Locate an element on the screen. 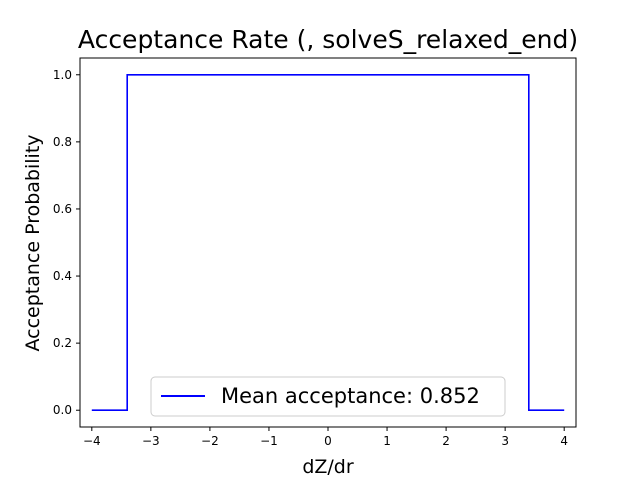 The width and height of the screenshot is (640, 480). y-axis-ticks: 0.0 0.2 0.4 0.6 0.8 1.0 is located at coordinates (66, 242).